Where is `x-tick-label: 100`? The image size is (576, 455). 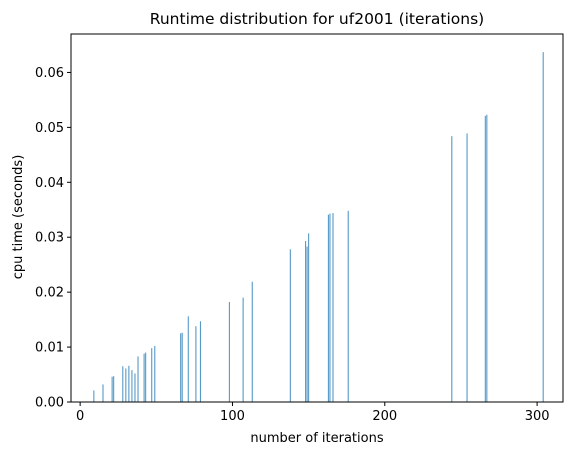 x-tick-label: 100 is located at coordinates (232, 416).